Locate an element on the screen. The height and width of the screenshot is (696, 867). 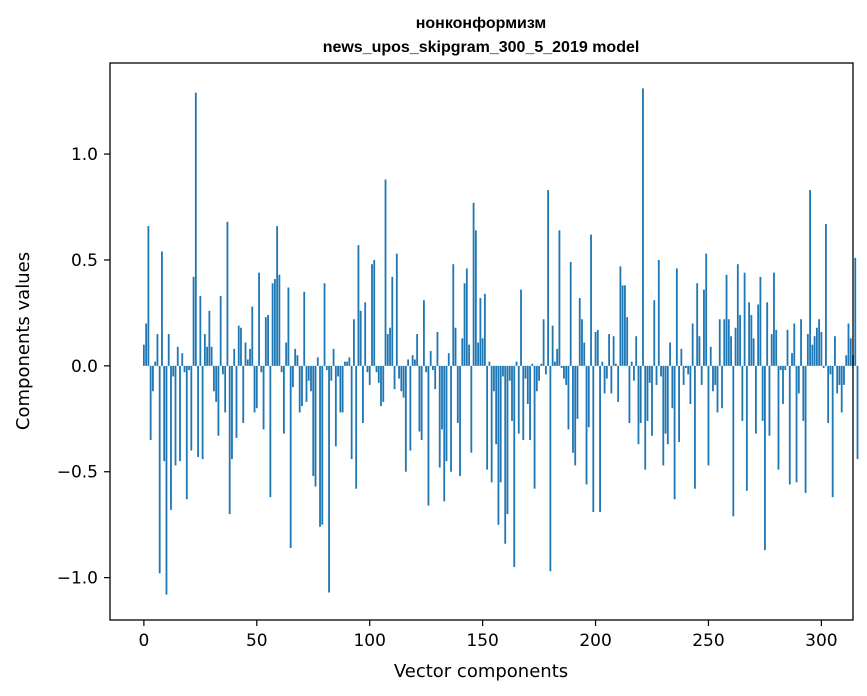
x-tick-label: 150 is located at coordinates (482, 641).